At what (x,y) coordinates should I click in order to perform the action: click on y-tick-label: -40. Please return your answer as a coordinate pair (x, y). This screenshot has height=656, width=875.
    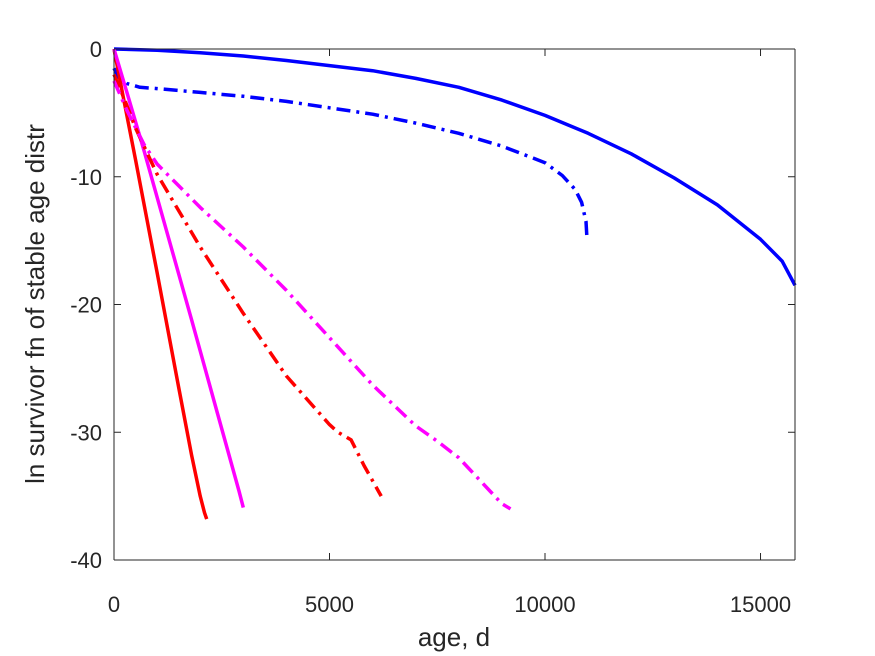
    Looking at the image, I should click on (86, 560).